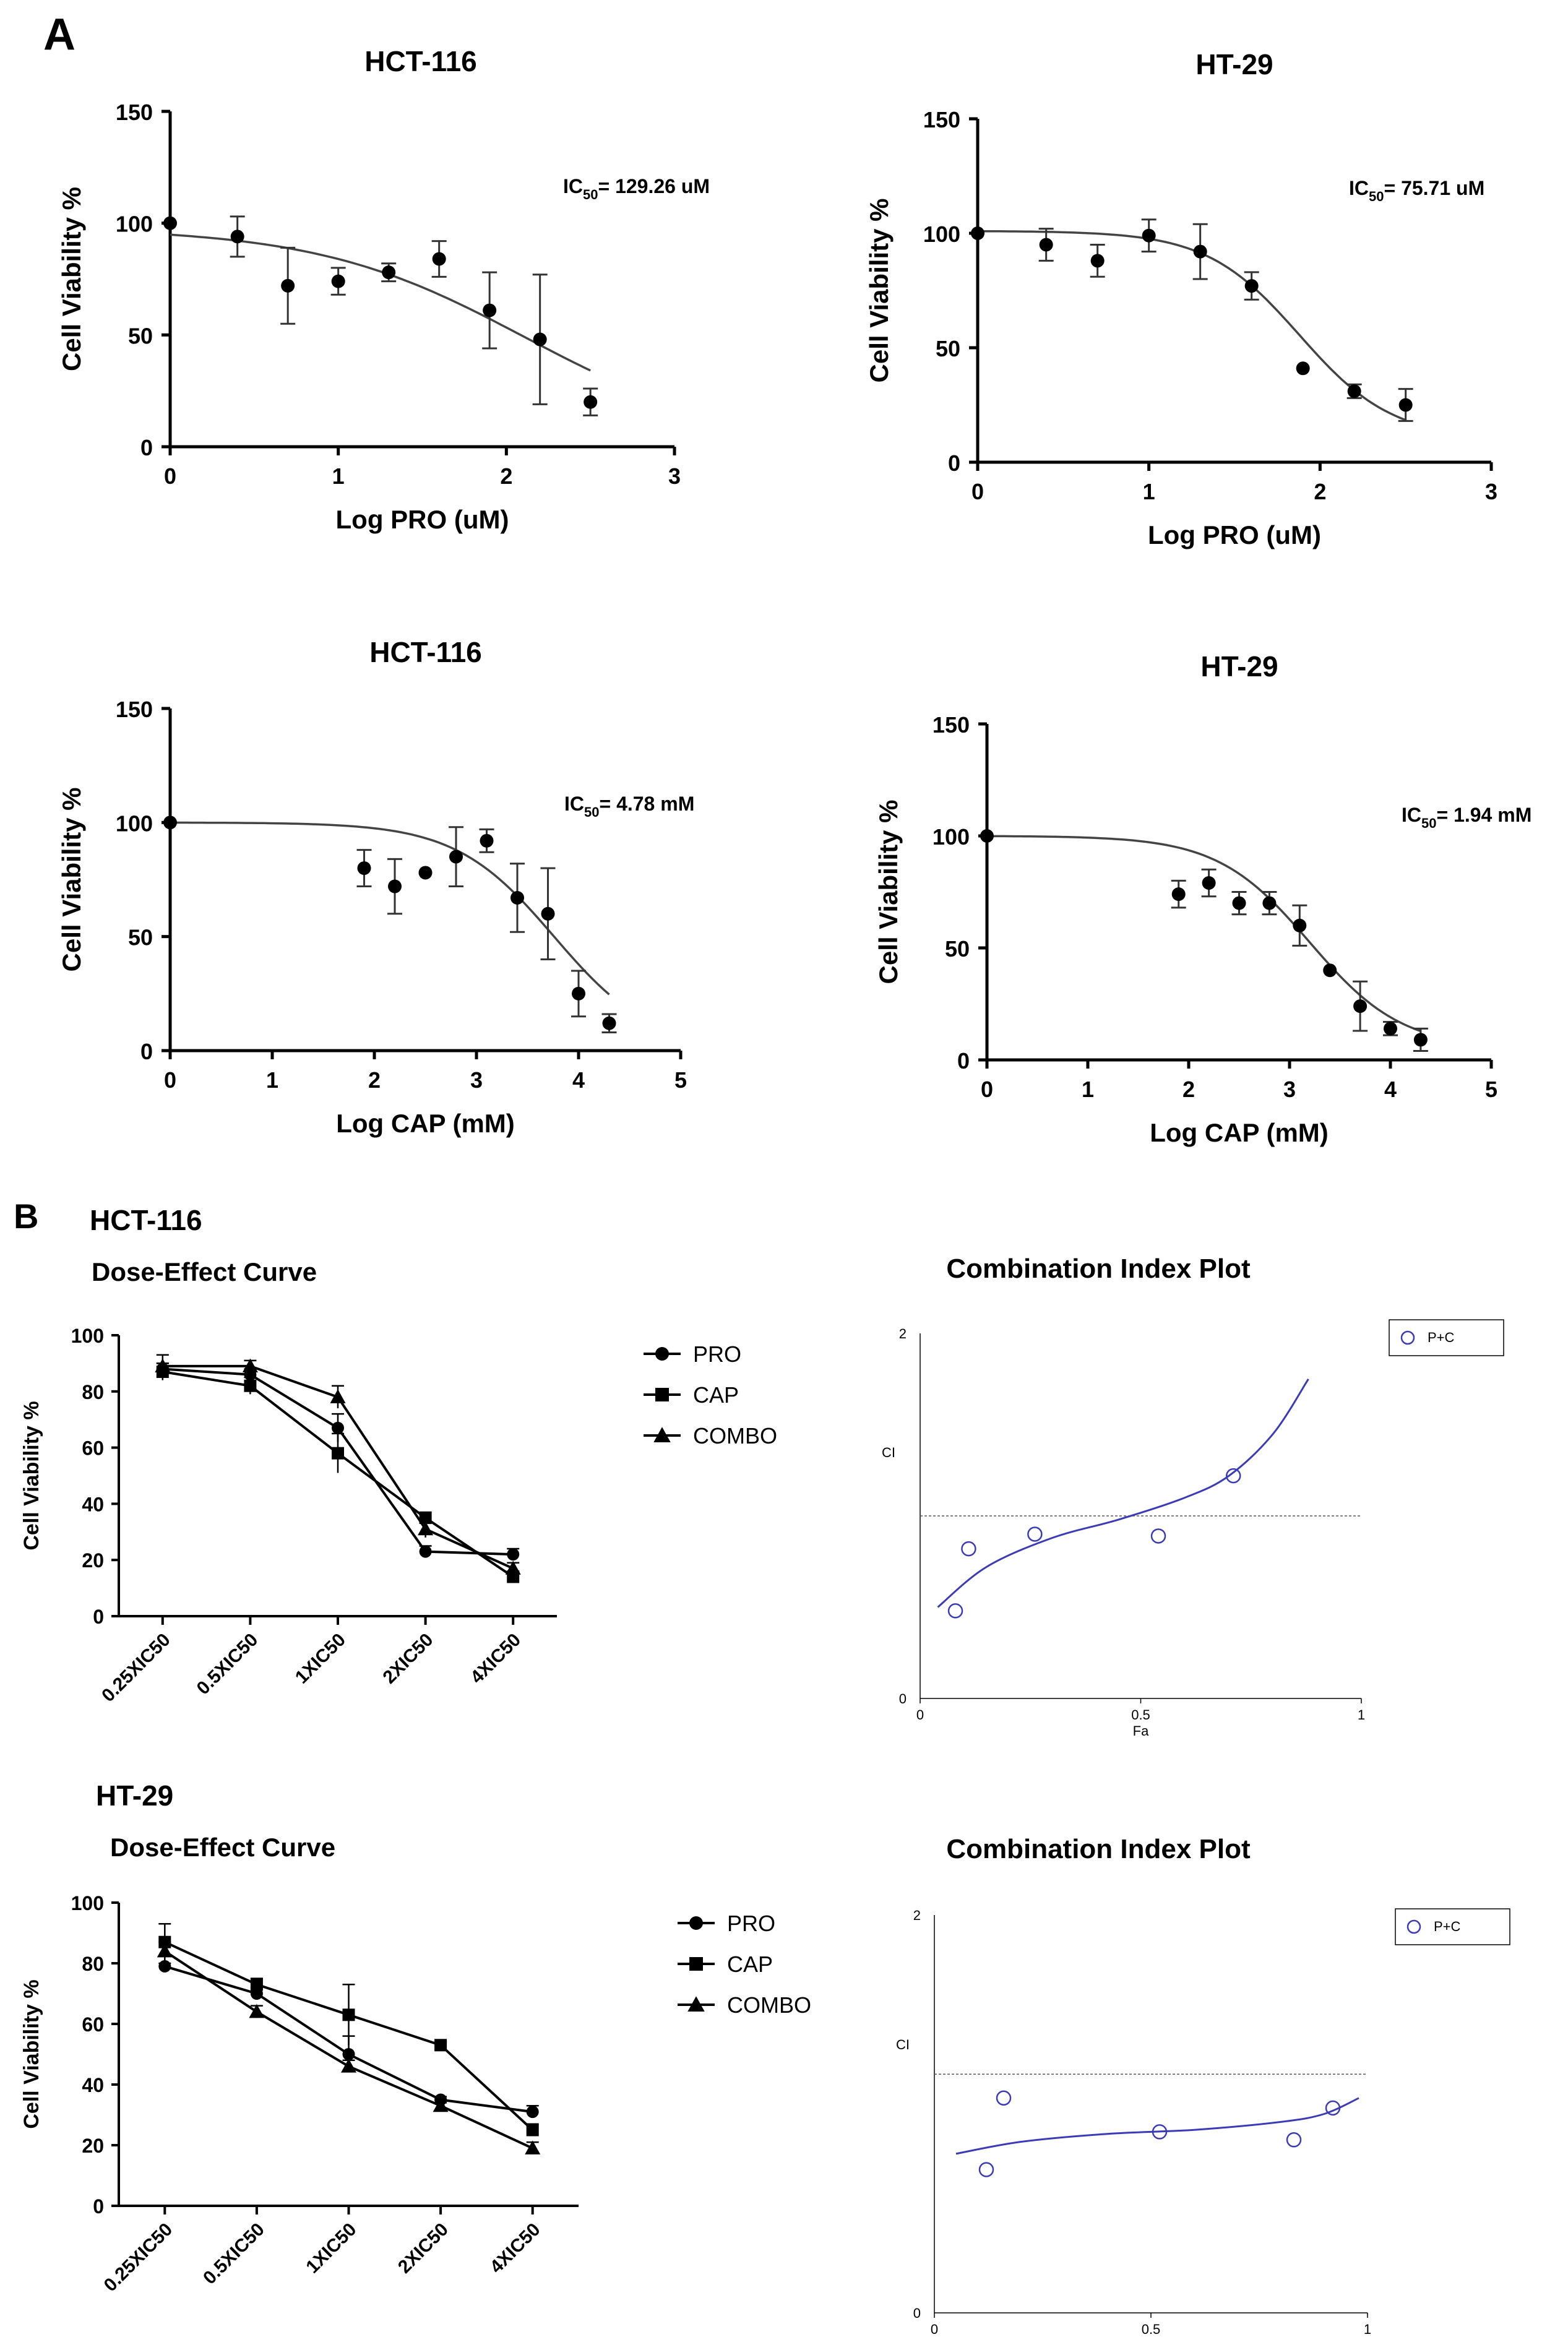 The width and height of the screenshot is (1568, 2337). What do you see at coordinates (769, 2005) in the screenshot?
I see `legend-label: COMBO` at bounding box center [769, 2005].